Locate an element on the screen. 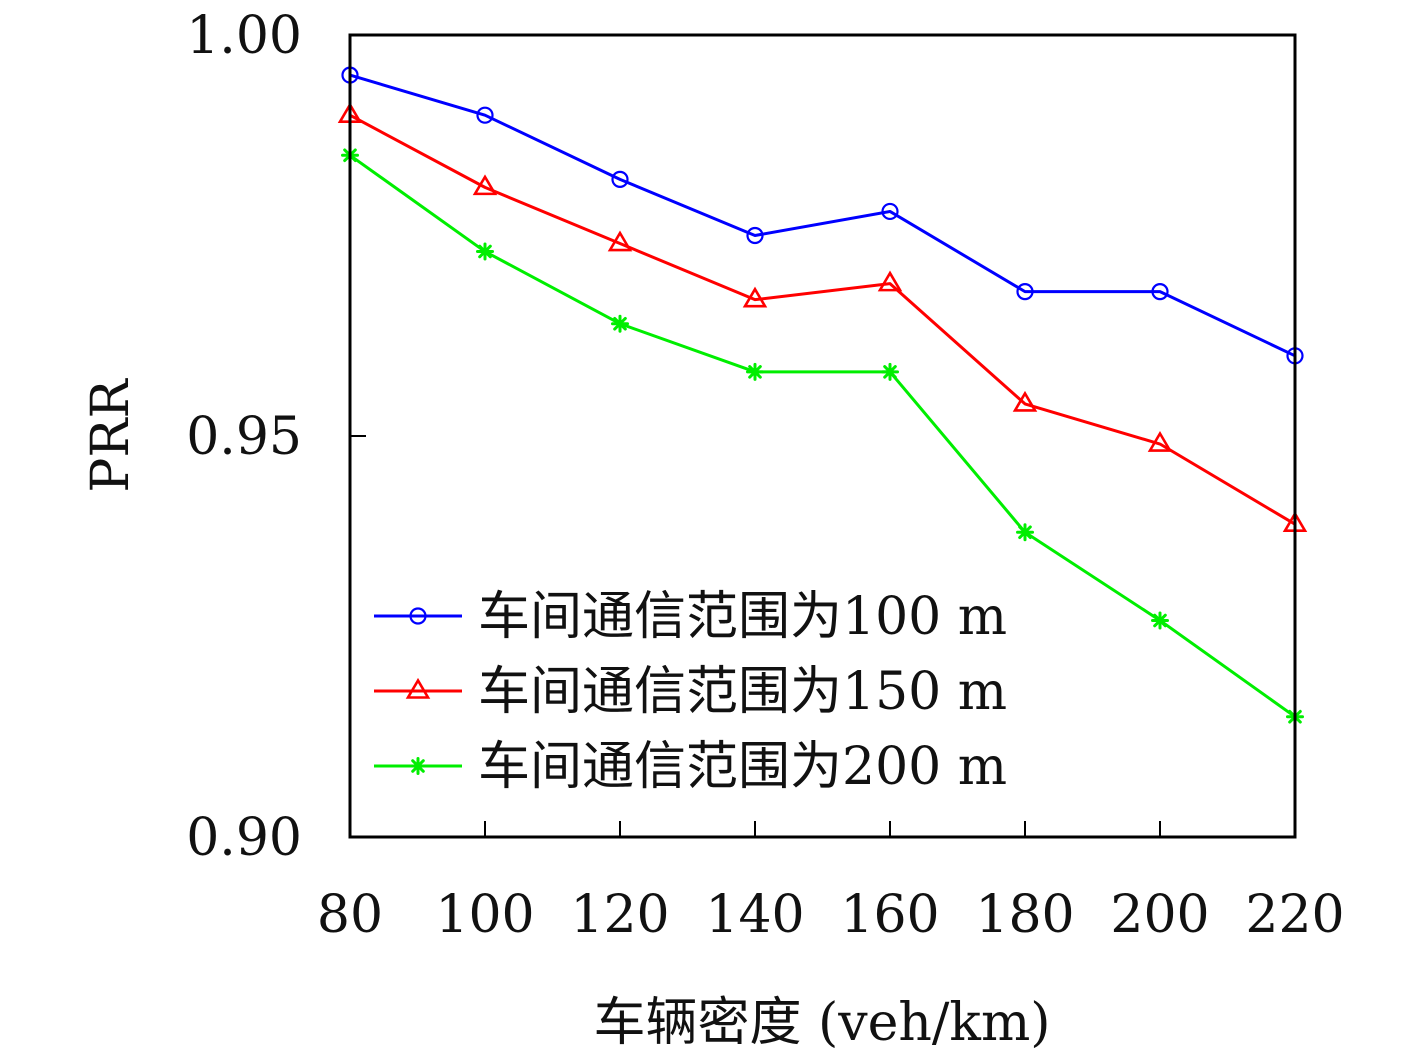 The height and width of the screenshot is (1058, 1417). legend-entry: 车间通信范围为150 m is located at coordinates (690, 692).